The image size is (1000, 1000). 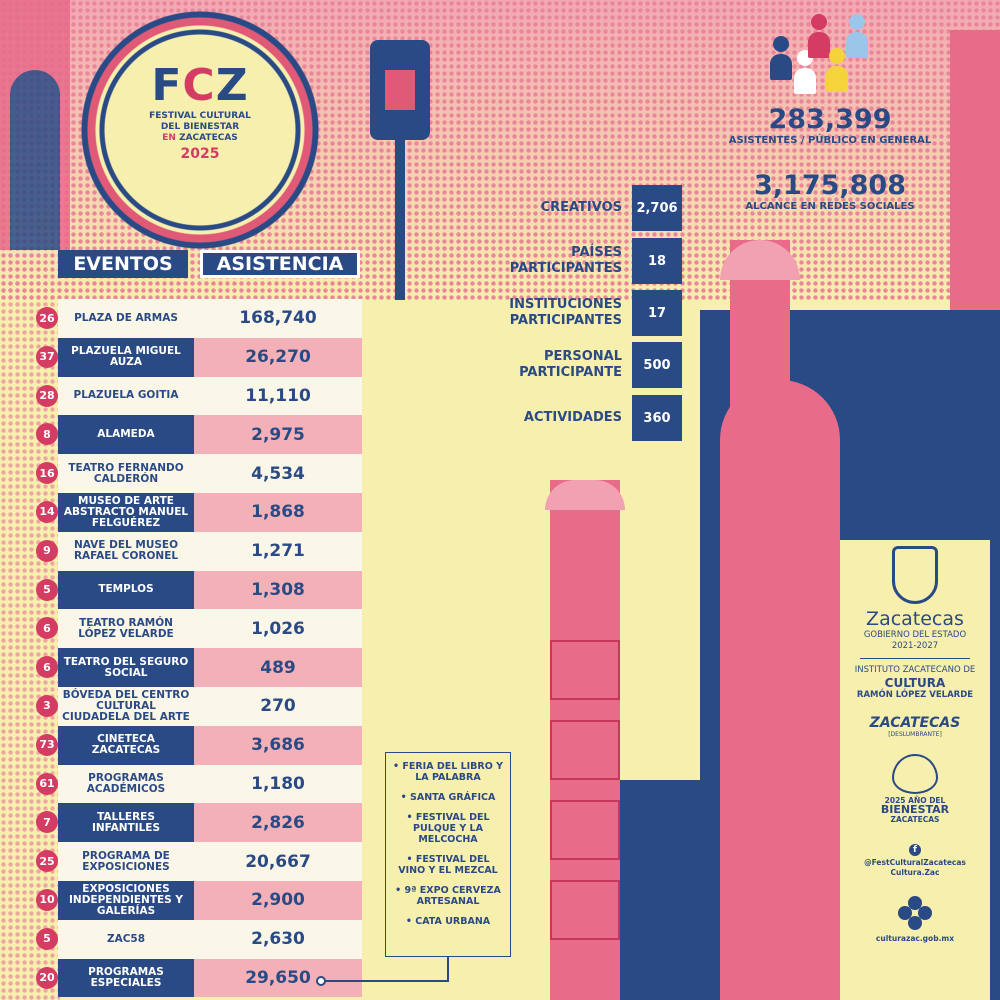 What do you see at coordinates (126, 784) in the screenshot?
I see `event-name: PROGRAMAS ACADÉMICOS` at bounding box center [126, 784].